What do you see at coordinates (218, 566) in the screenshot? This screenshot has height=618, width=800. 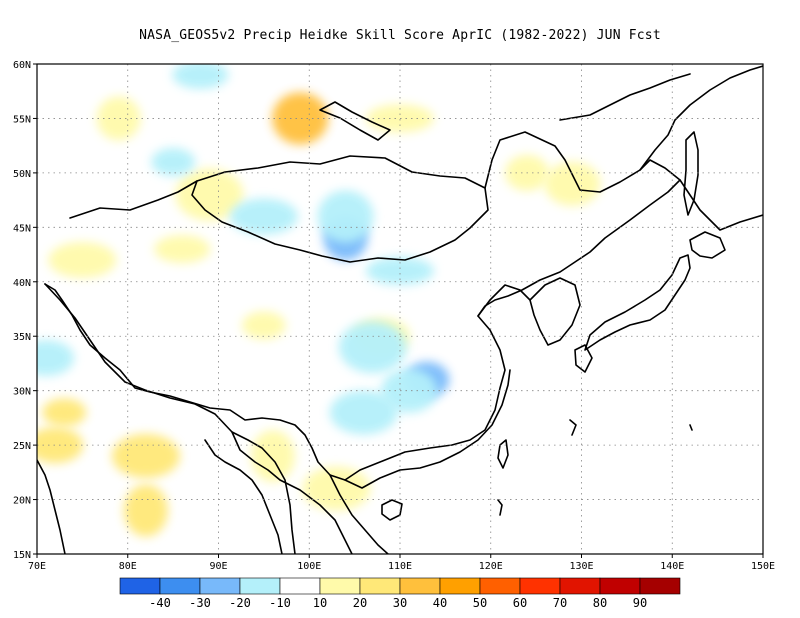 I see `x-tick-label: 90E` at bounding box center [218, 566].